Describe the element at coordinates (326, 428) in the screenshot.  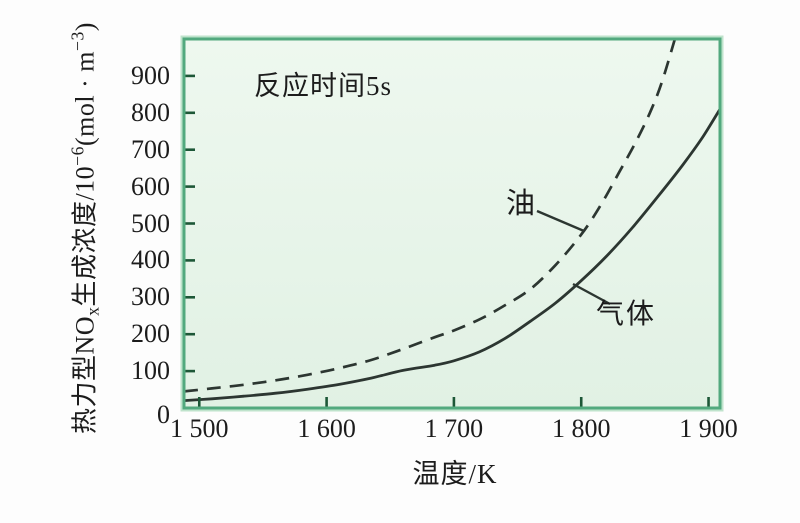
I see `x-tick-label-1600: 1 600` at that location.